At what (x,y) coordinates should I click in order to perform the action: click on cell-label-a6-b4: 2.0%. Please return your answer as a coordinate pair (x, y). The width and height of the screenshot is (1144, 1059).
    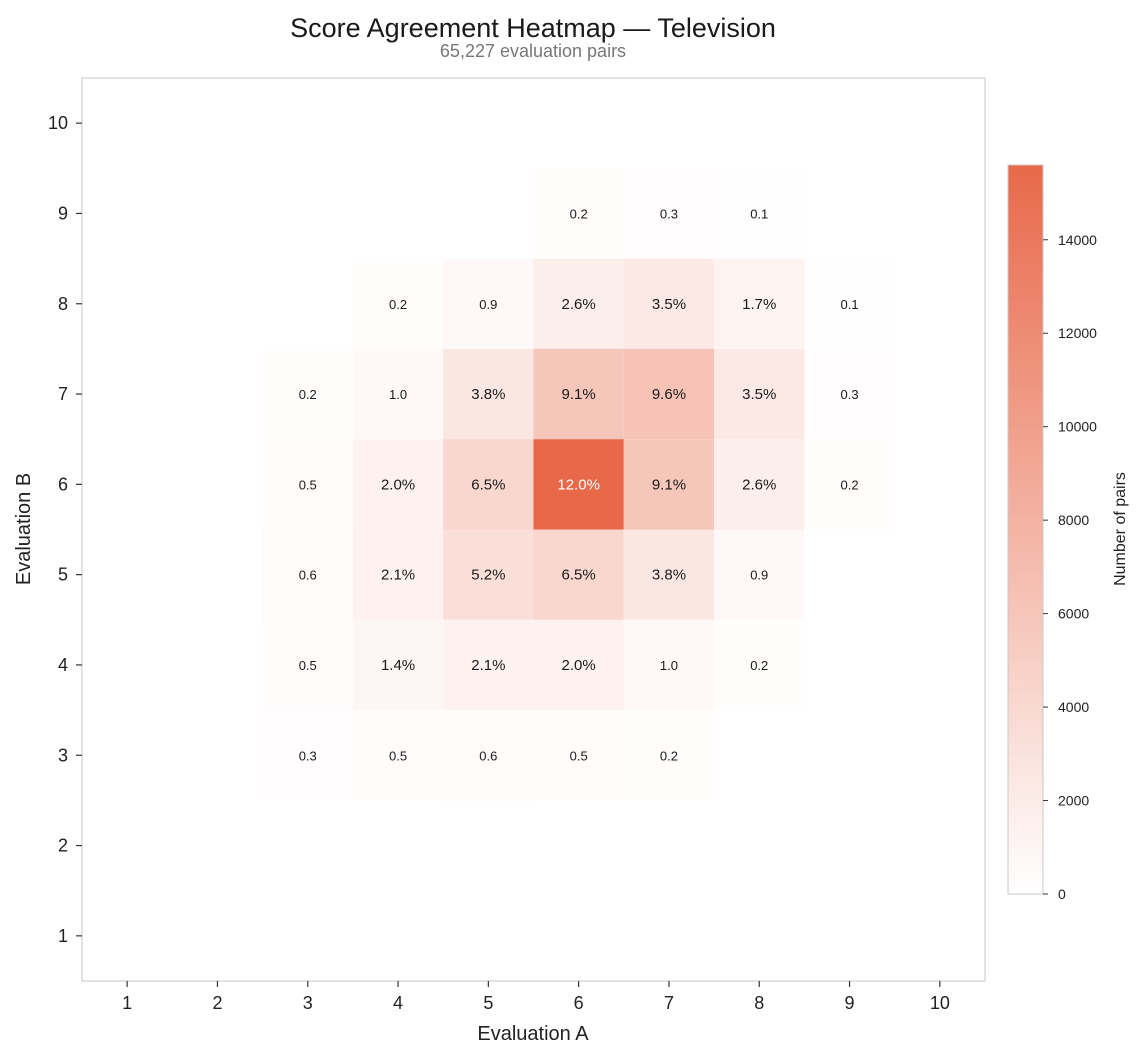
    Looking at the image, I should click on (579, 665).